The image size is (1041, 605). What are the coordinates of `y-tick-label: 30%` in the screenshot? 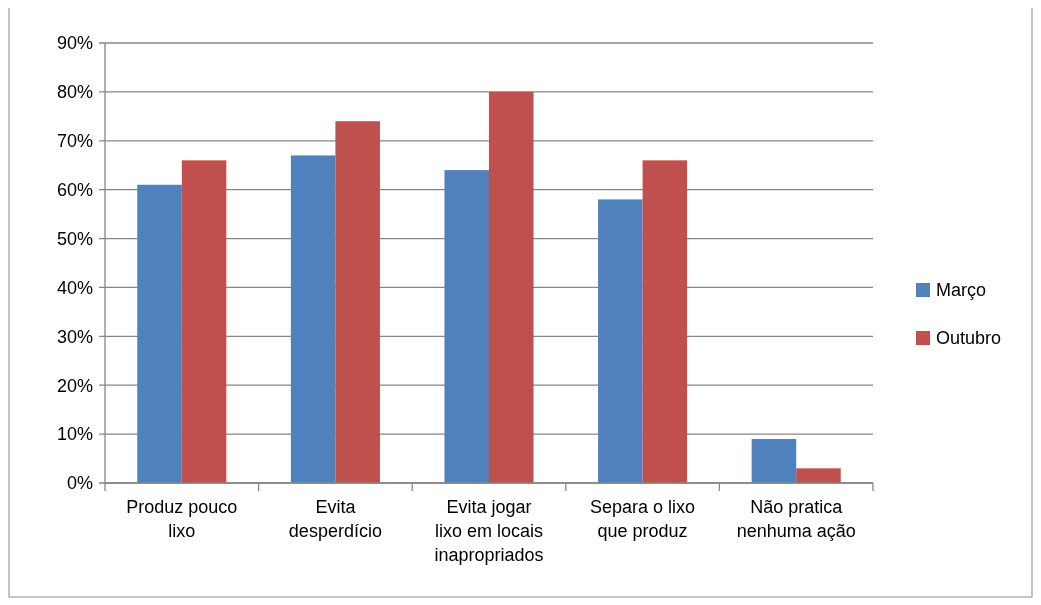 It's located at (74, 336).